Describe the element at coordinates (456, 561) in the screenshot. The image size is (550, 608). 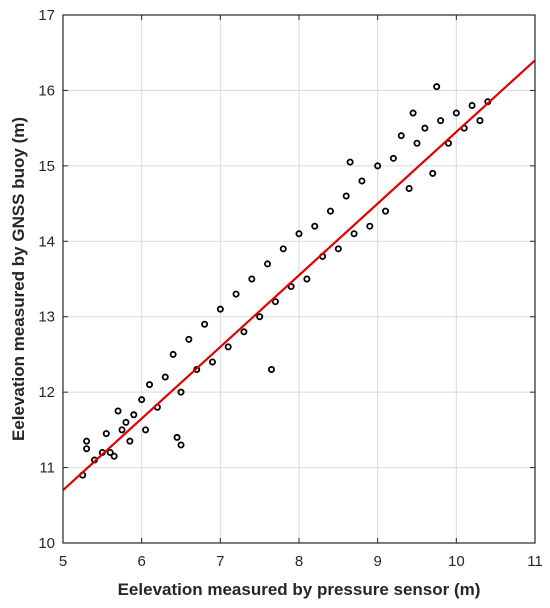
I see `x-tick-label: 10` at that location.